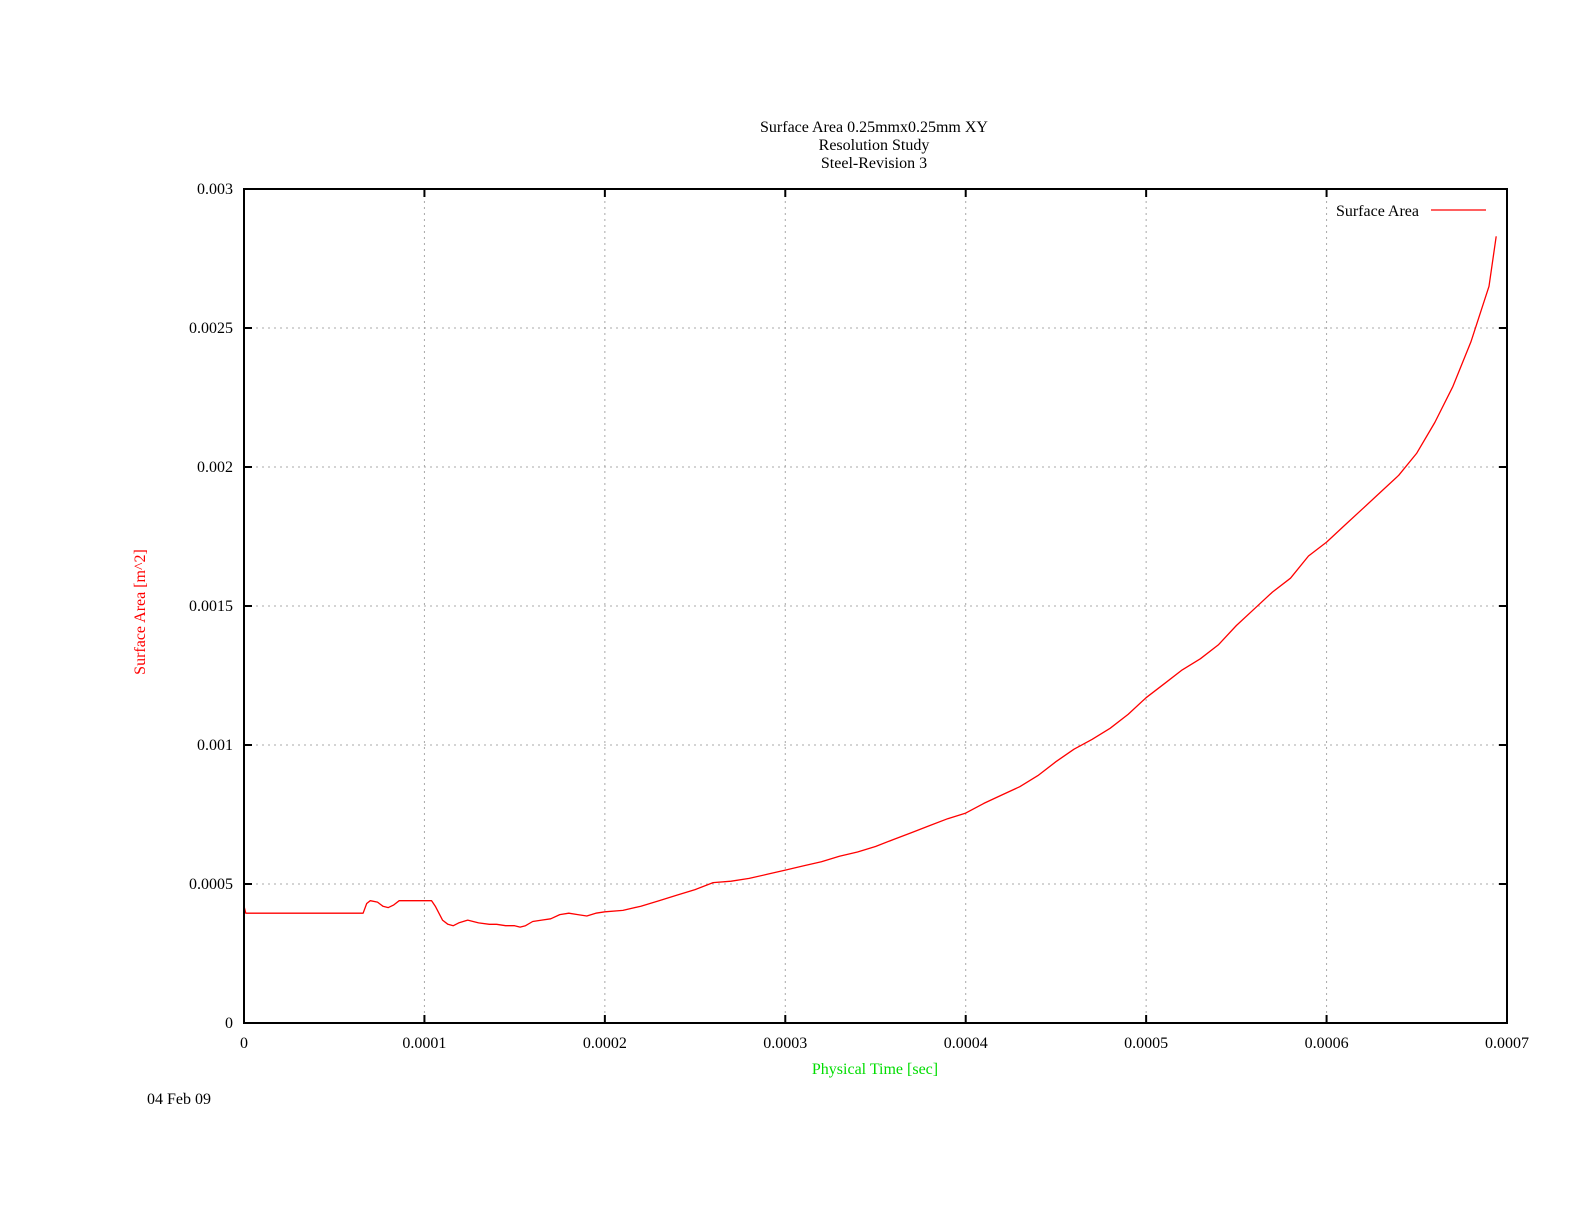  I want to click on y-tick-labels: 0 0.0005 0.001 0.0015 0.002 0.0025 0.003, so click(211, 606).